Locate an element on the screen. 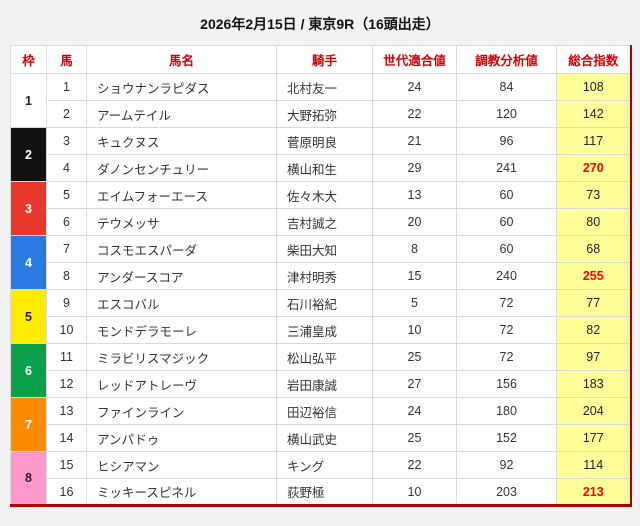 This screenshot has width=640, height=526. generation-value-cell: 27 is located at coordinates (414, 384).